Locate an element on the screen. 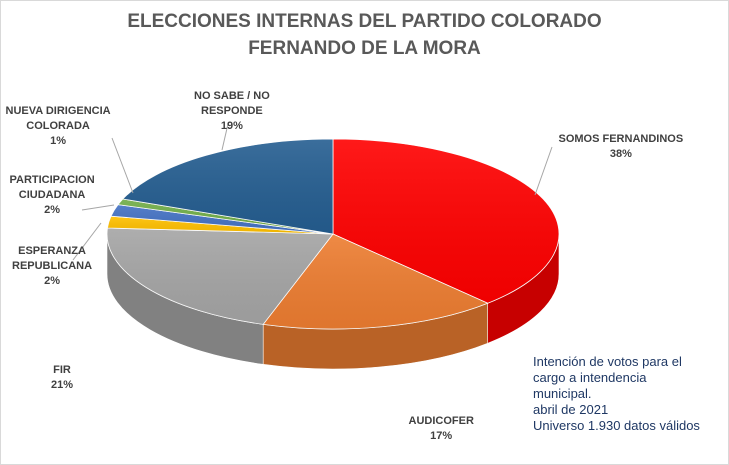 The width and height of the screenshot is (729, 465). slice-label-text: AUDICOFER is located at coordinates (441, 421).